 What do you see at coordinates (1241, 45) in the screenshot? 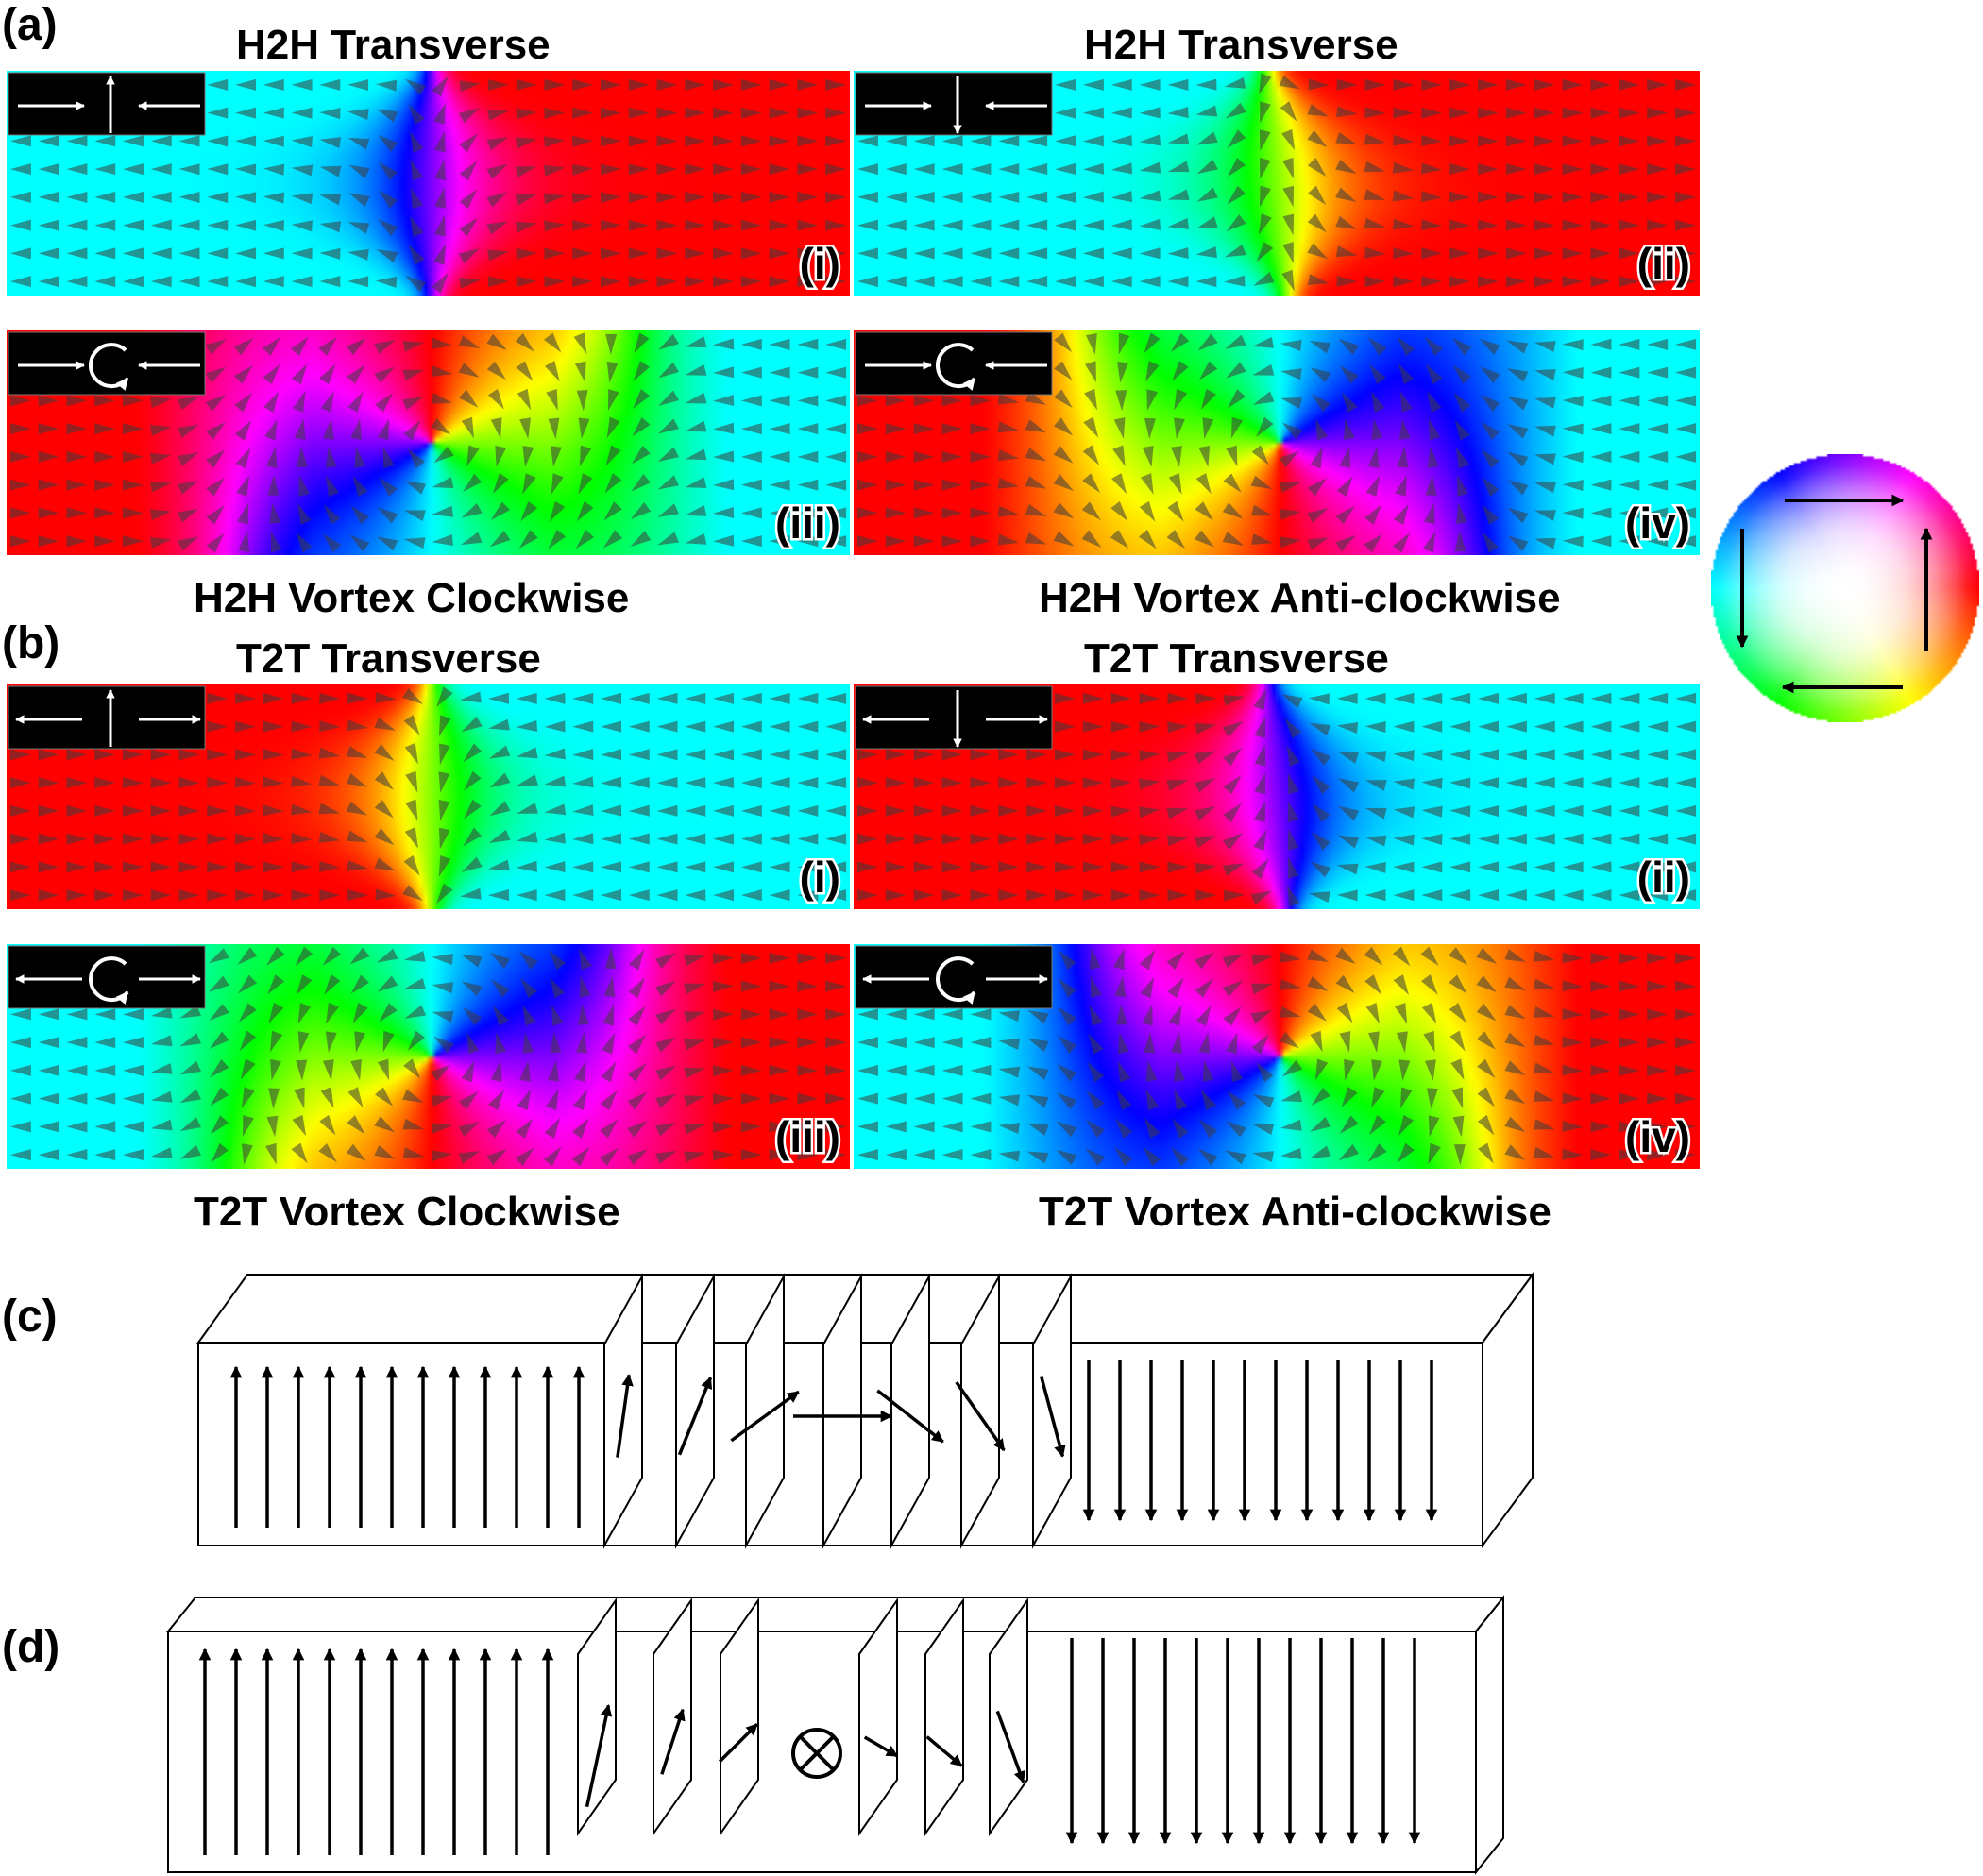
I see `panel-a-title-ii: H2H Transverse` at bounding box center [1241, 45].